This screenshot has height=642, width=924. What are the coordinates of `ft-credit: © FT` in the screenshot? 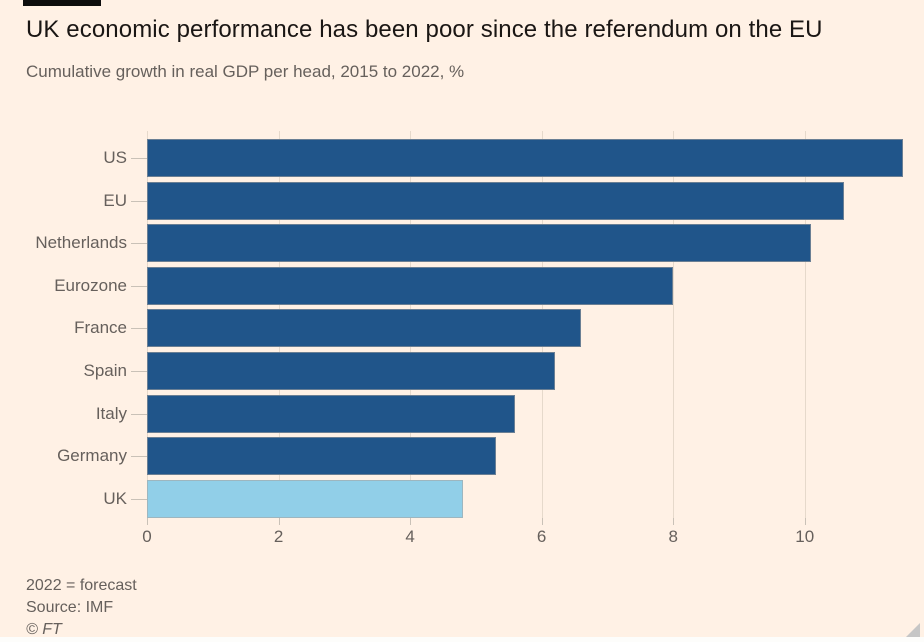 It's located at (44, 629).